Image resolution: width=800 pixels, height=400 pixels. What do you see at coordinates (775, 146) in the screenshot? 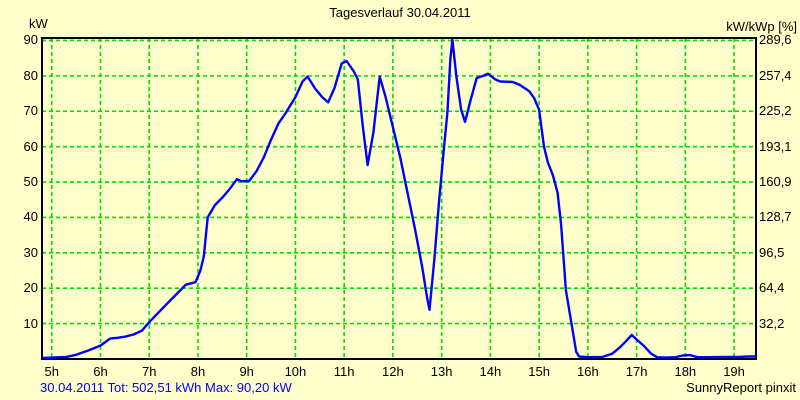
I see `y-tick-label-right: 193,1` at bounding box center [775, 146].